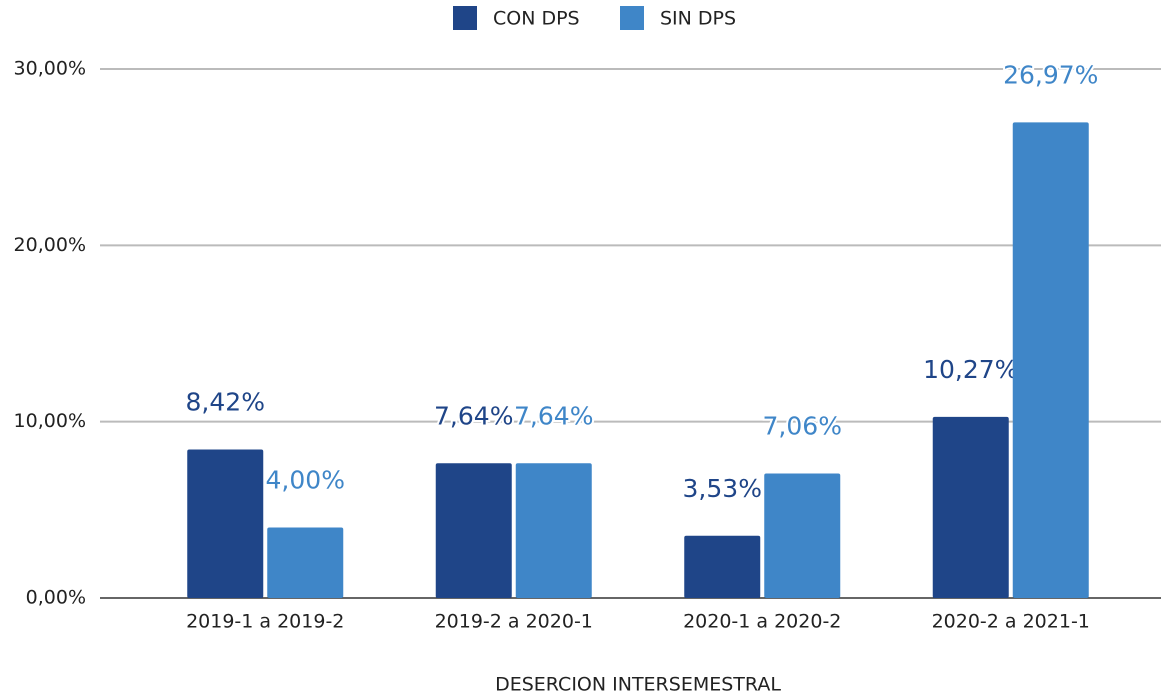  Describe the element at coordinates (1011, 622) in the screenshot. I see `x-tick-label: 2020-2 a 2021-1` at that location.